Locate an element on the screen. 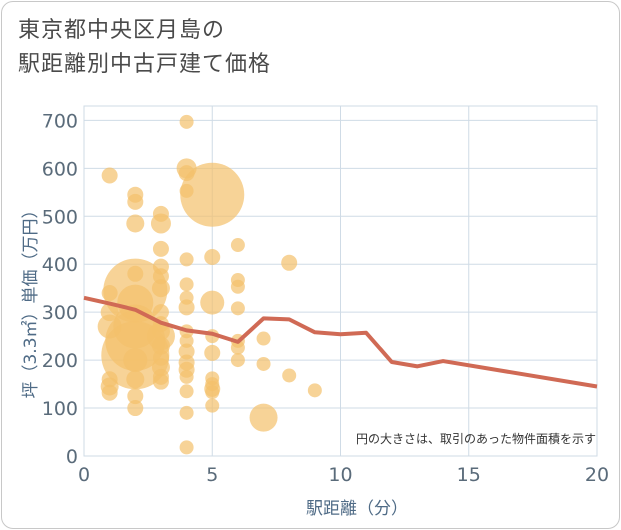 This screenshot has width=621, height=530. x-tick-label: 10 is located at coordinates (340, 475).